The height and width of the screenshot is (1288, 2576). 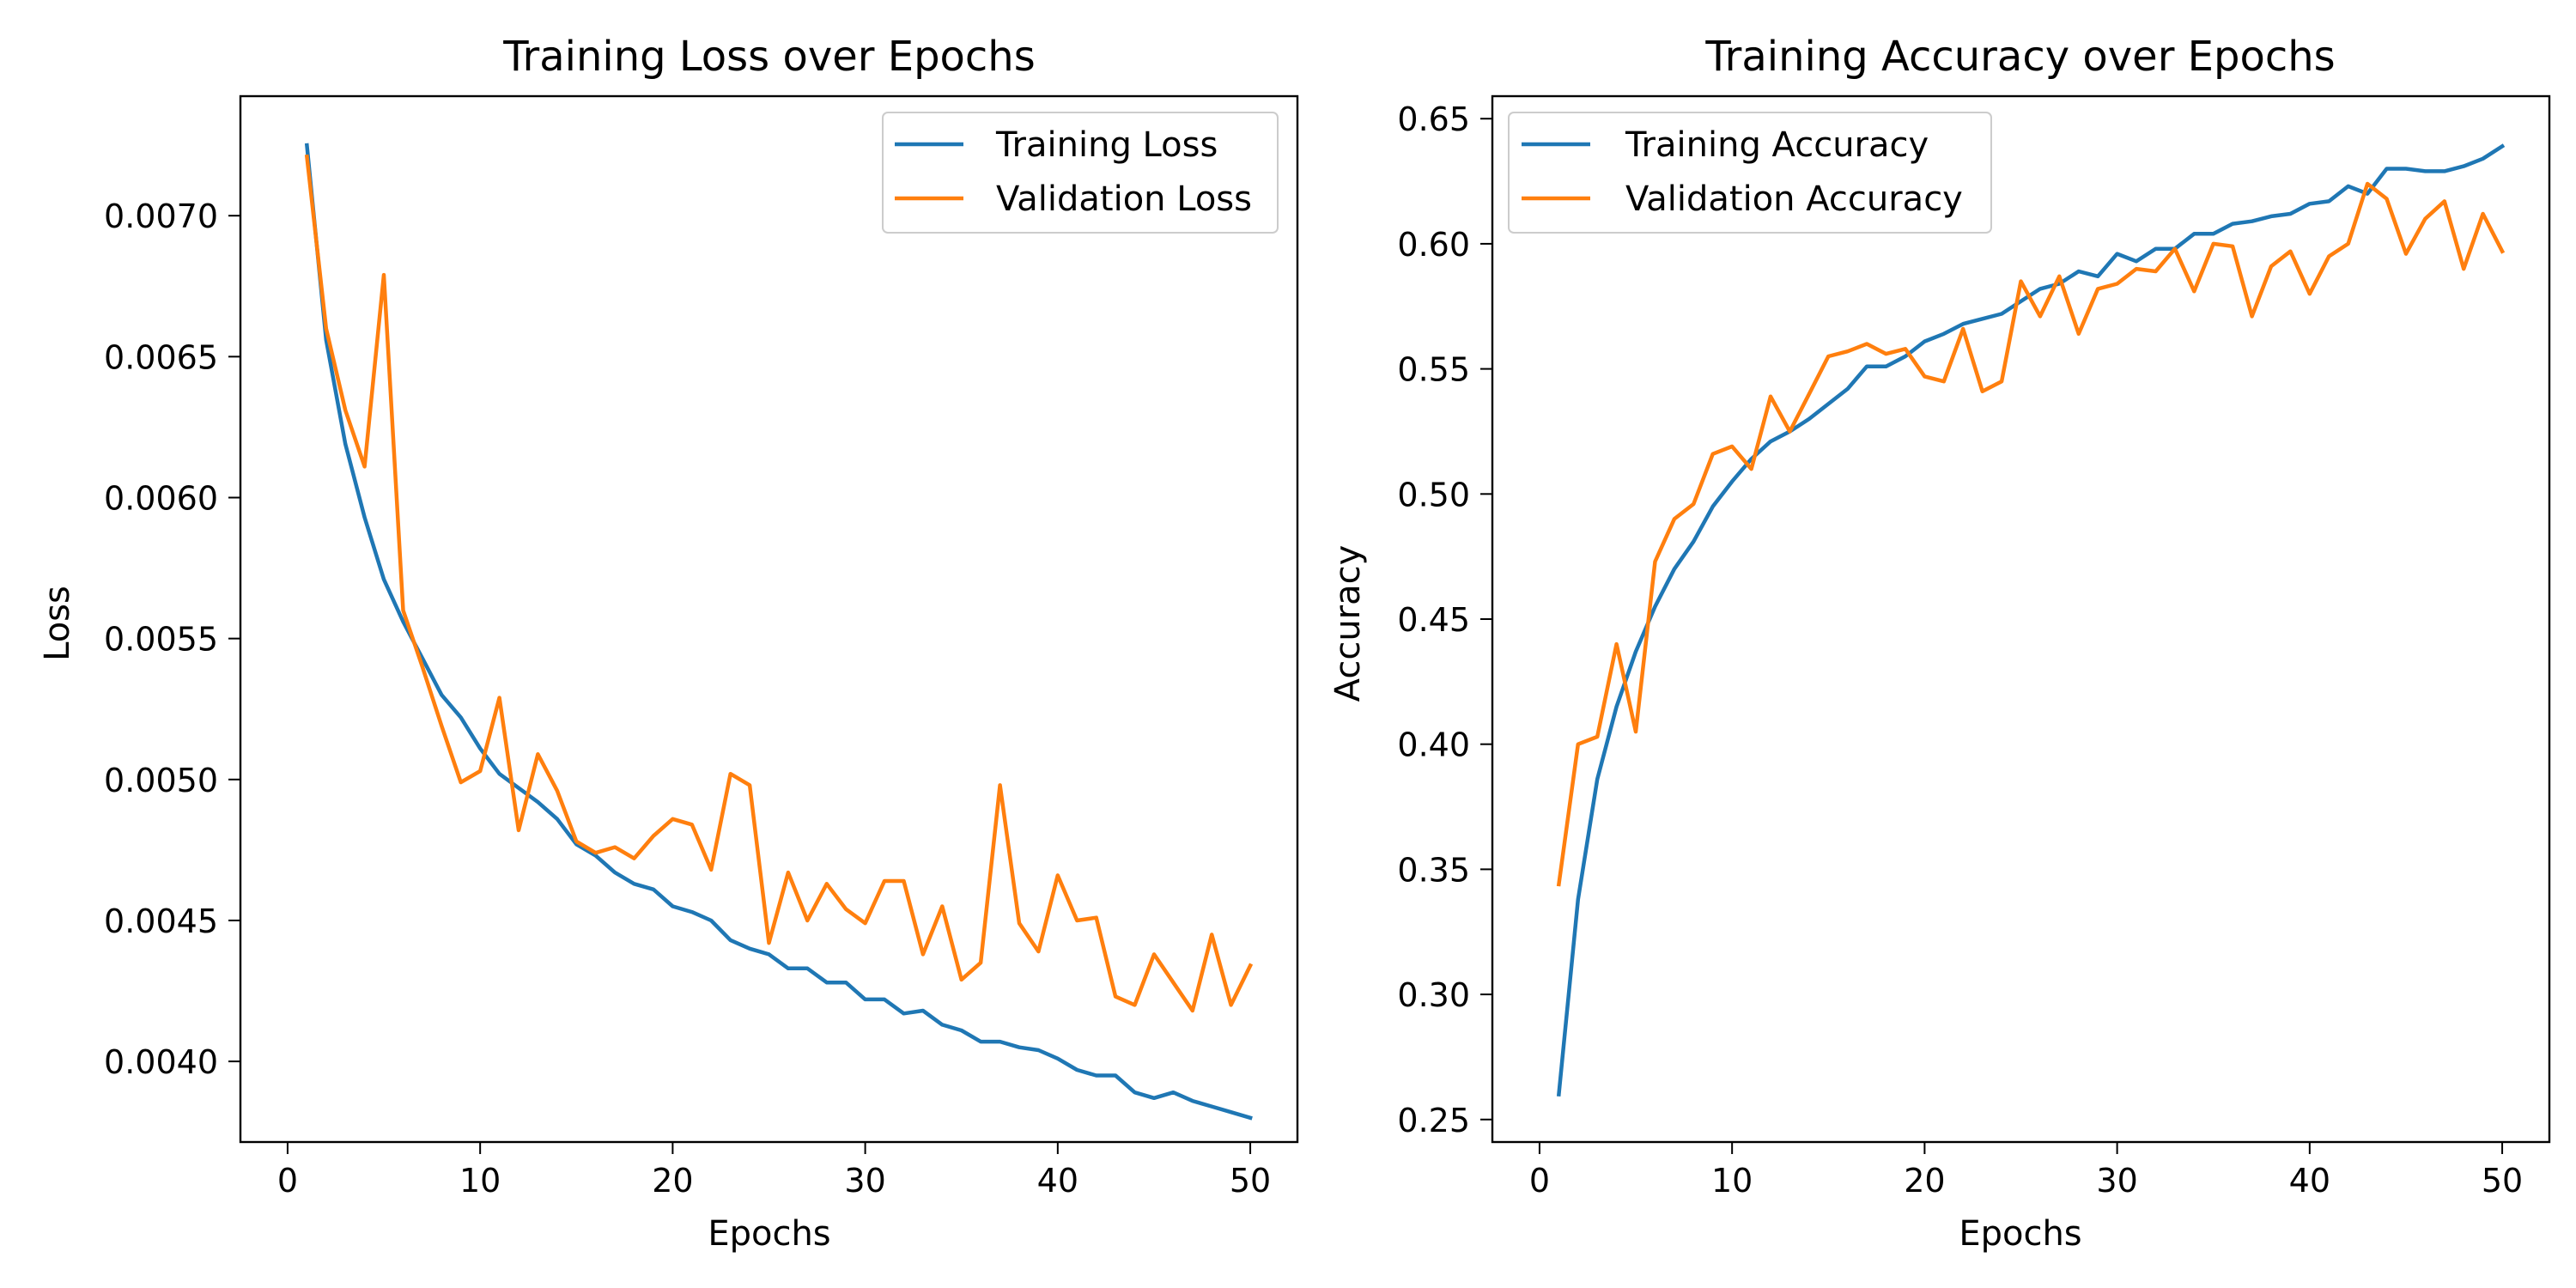 What do you see at coordinates (865, 1181) in the screenshot?
I see `loss-x-tick-label: 30` at bounding box center [865, 1181].